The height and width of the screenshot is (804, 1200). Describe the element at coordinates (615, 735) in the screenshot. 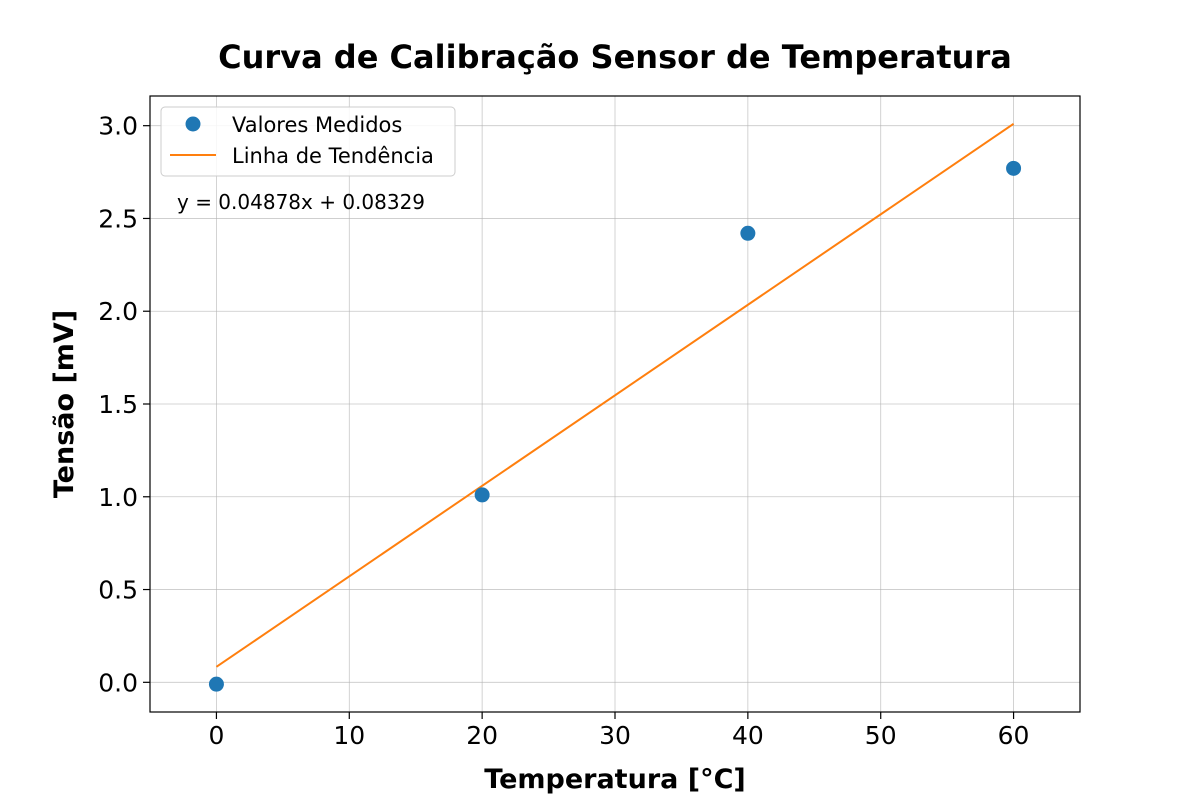

I see `x-tick-label: 30` at that location.